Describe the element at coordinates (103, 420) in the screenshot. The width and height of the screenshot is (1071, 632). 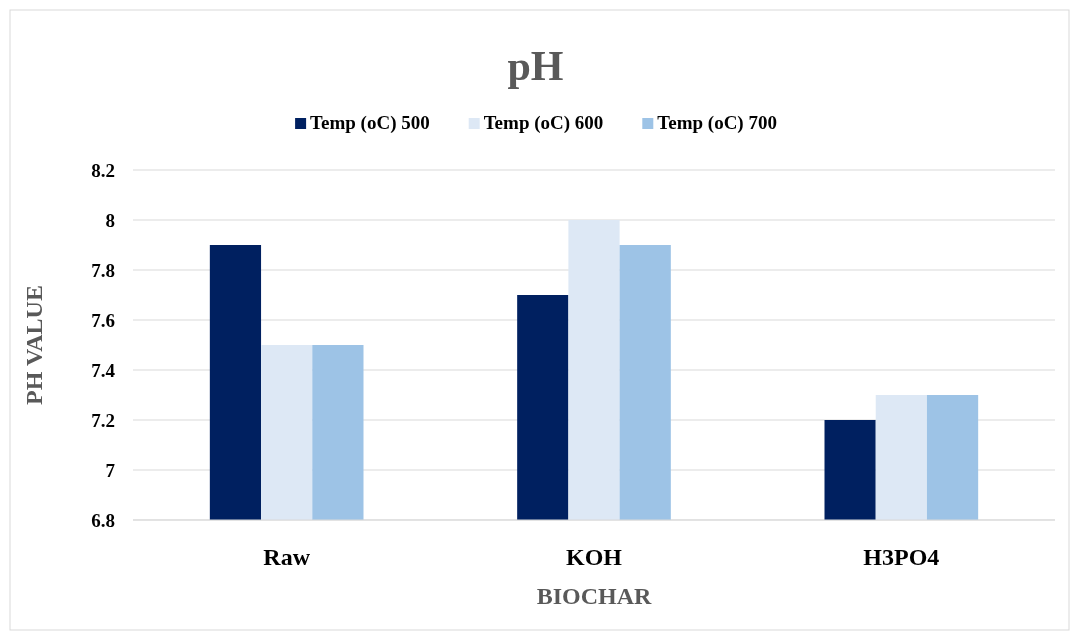
I see `y-tick-label: 7.2` at that location.